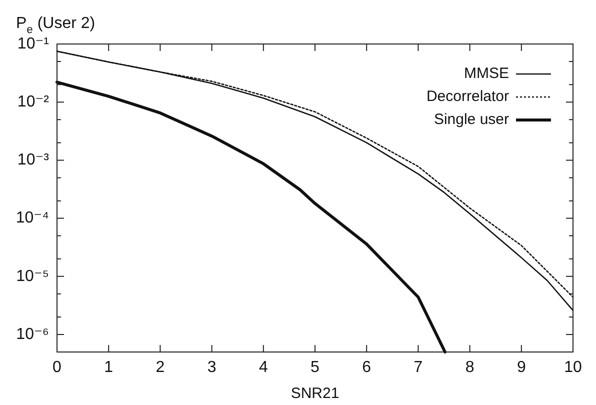 Image resolution: width=596 pixels, height=405 pixels. Describe the element at coordinates (315, 393) in the screenshot. I see `x-axis-title: SNR21` at that location.